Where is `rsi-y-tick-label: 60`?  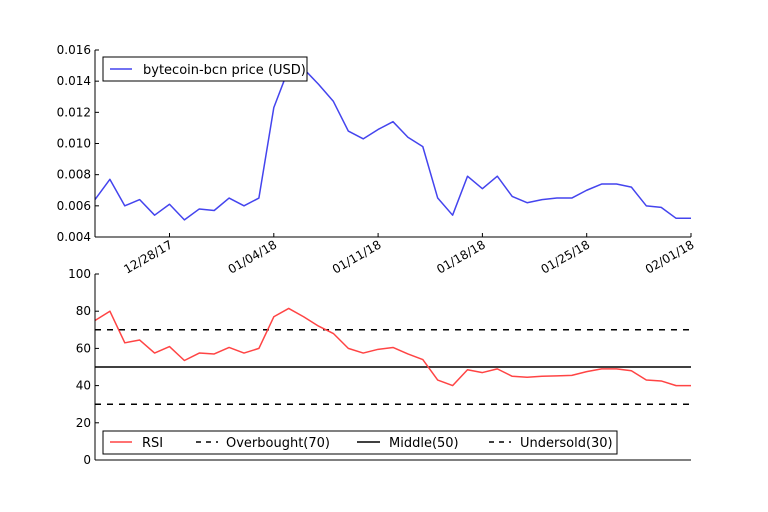 rsi-y-tick-label: 60 is located at coordinates (83, 348).